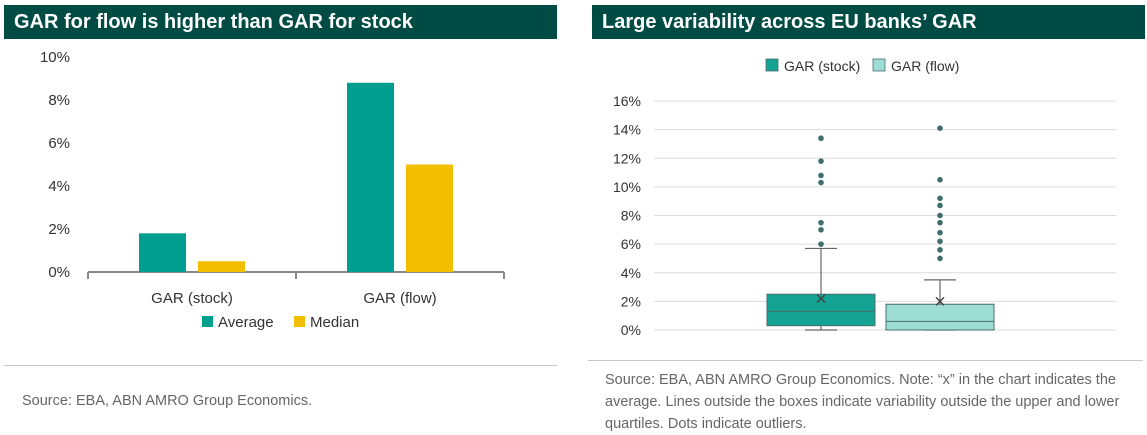 This screenshot has height=435, width=1147. Describe the element at coordinates (246, 322) in the screenshot. I see `legend-label-average: Average` at that location.